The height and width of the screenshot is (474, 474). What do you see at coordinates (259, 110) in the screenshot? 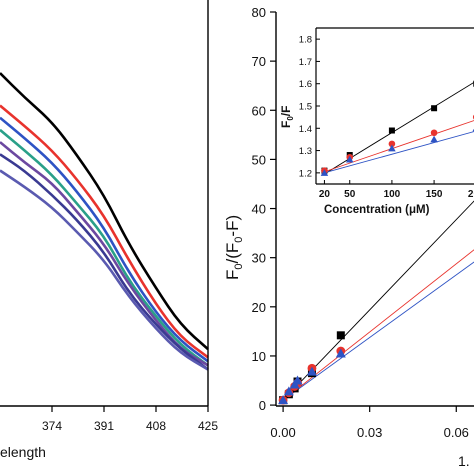
I see `main-y-tick-label: 60` at bounding box center [259, 110].